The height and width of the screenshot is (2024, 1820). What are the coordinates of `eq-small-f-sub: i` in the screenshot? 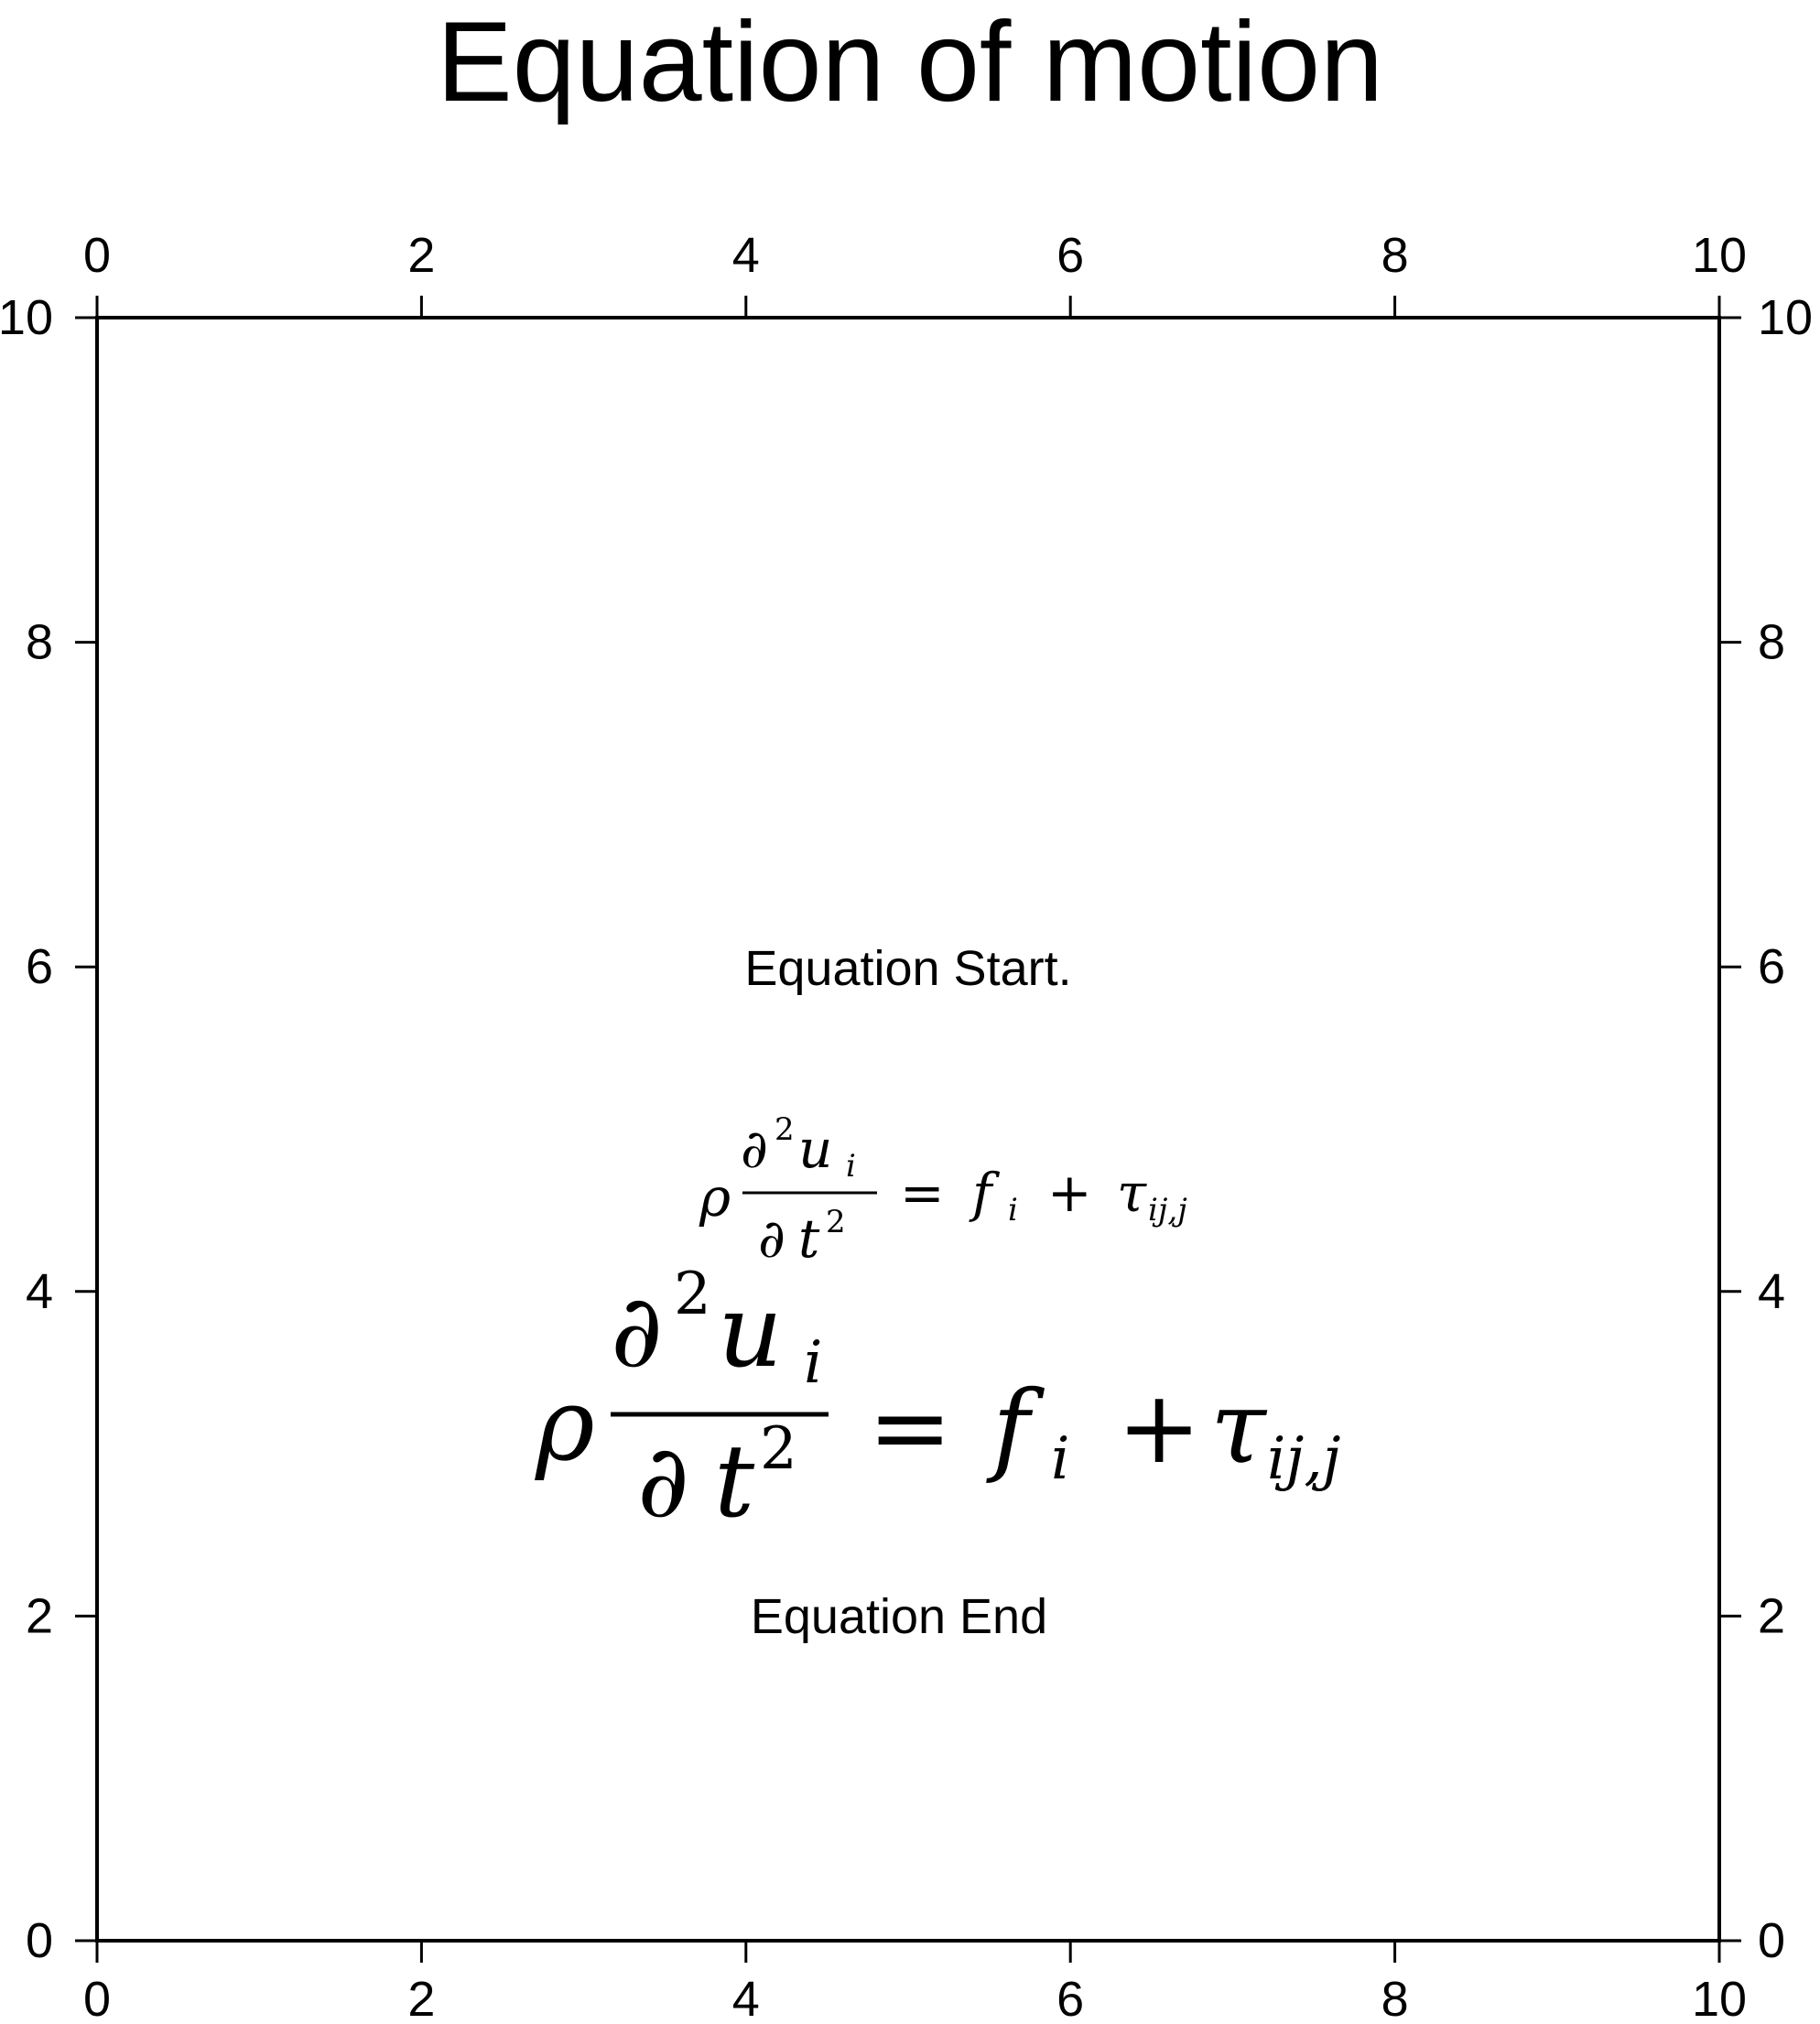 It's located at (1013, 1210).